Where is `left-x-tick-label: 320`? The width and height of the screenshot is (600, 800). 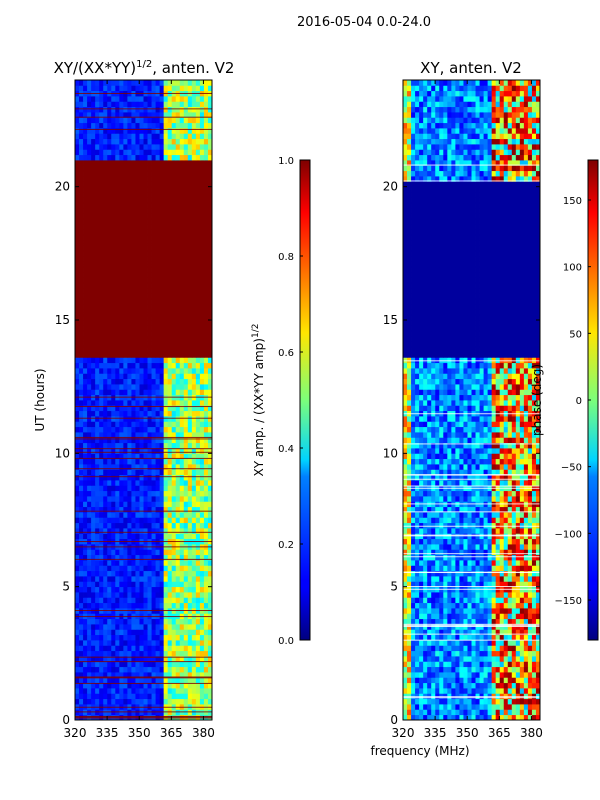 left-x-tick-label: 320 is located at coordinates (75, 733).